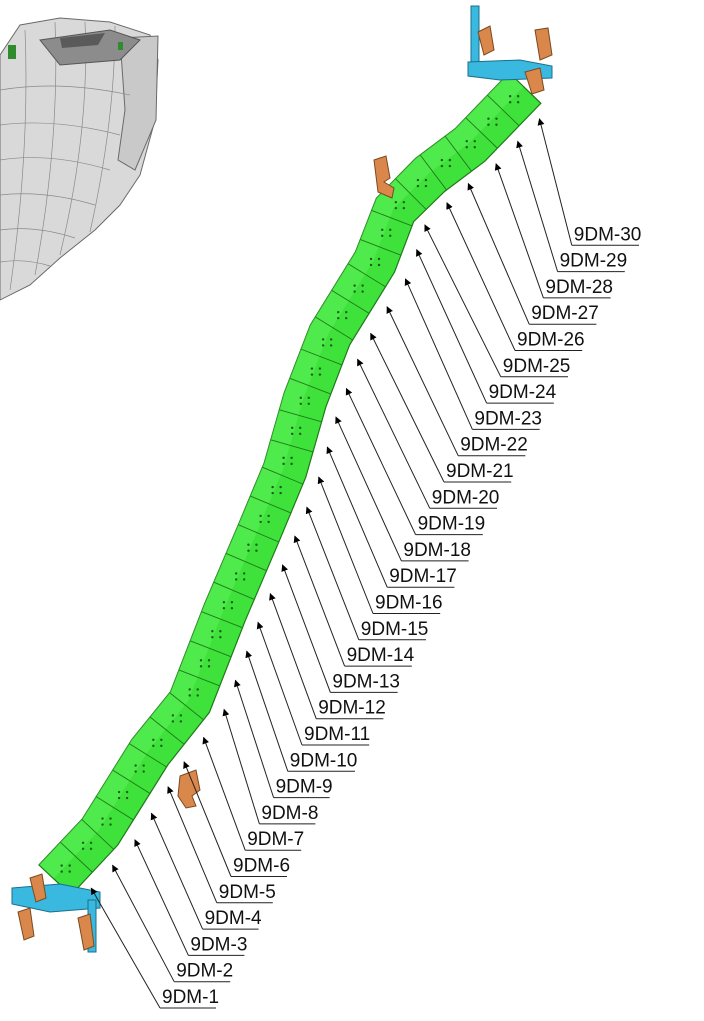 This screenshot has height=1021, width=704. What do you see at coordinates (247, 892) in the screenshot?
I see `module-label: 9DM-5` at bounding box center [247, 892].